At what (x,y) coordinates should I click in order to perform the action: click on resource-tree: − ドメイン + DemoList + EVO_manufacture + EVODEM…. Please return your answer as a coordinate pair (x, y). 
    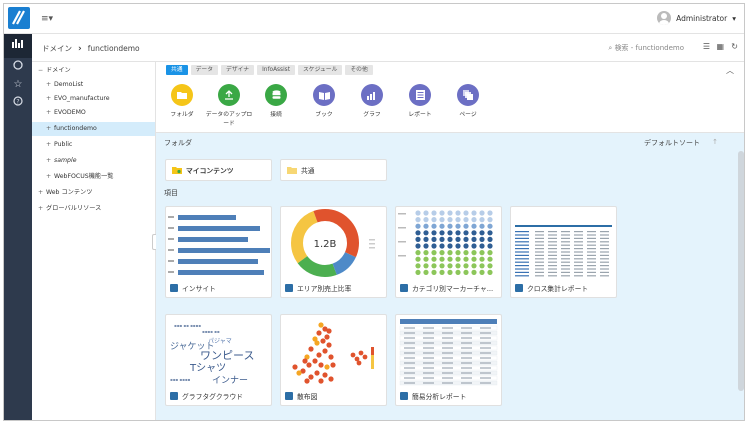
    Looking at the image, I should click on (94, 241).